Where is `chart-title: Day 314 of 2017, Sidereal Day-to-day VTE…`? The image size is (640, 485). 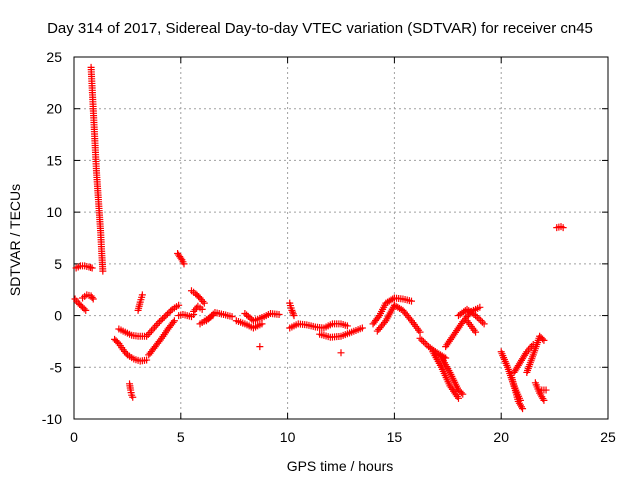 chart-title: Day 314 of 2017, Sidereal Day-to-day VTE… is located at coordinates (320, 28).